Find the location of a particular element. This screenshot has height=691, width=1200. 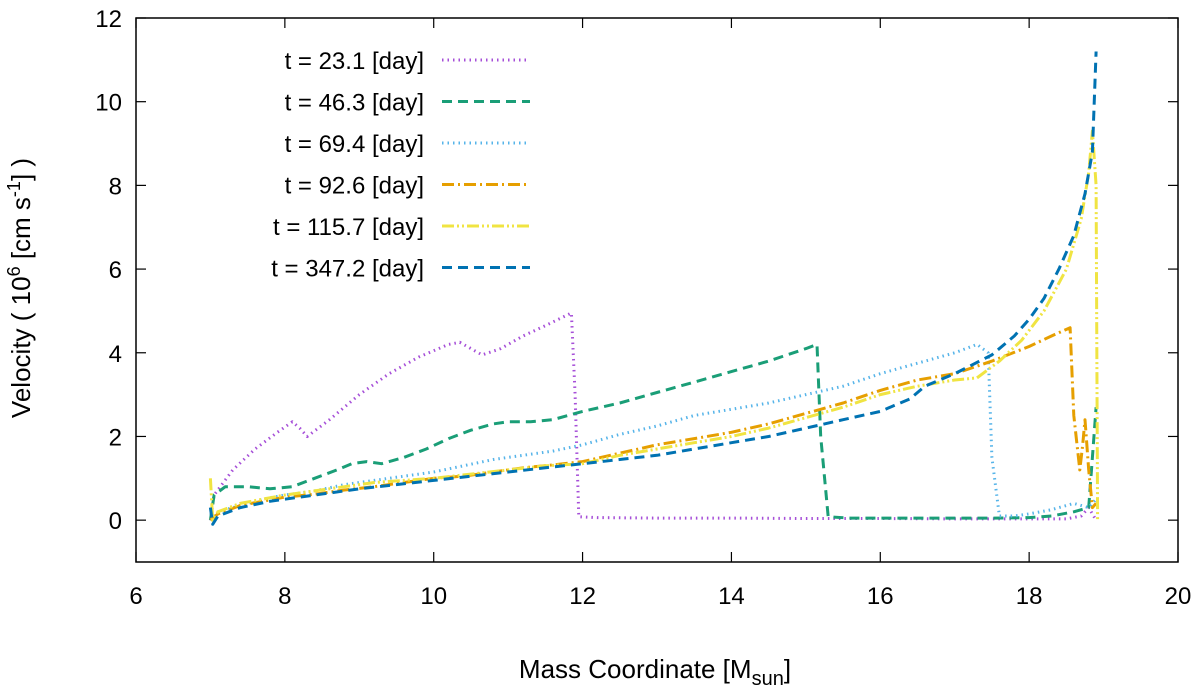

y-tick-label: 8 is located at coordinates (115, 186).